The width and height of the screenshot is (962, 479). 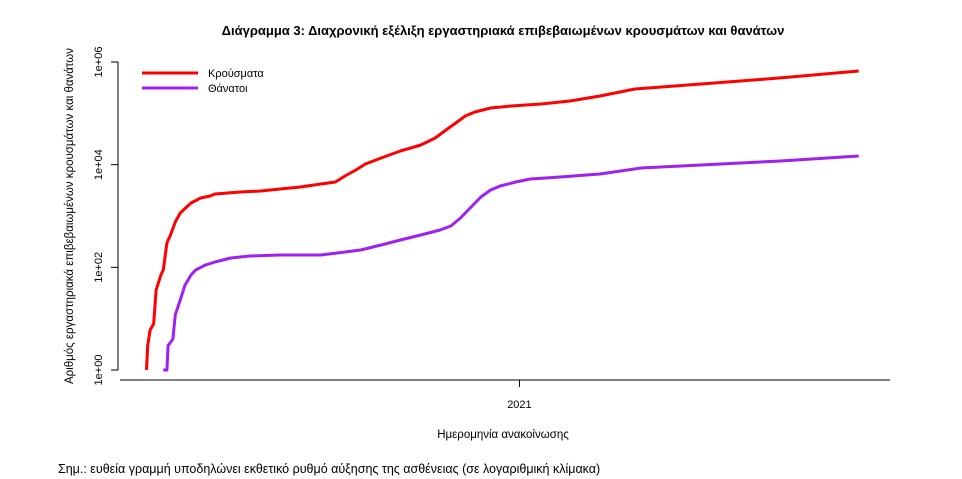 I want to click on y-tick-label: 1e+02, so click(x=99, y=267).